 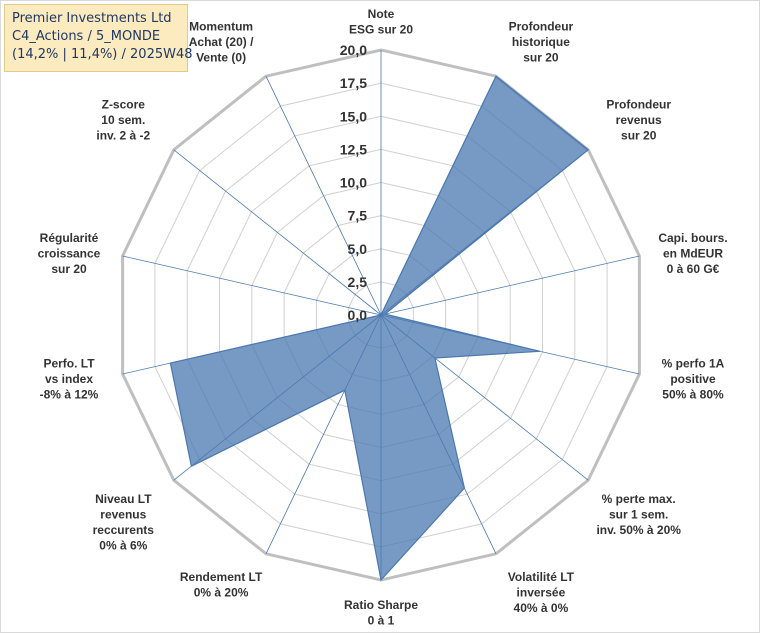 I want to click on tick-label: 10,0, so click(x=353, y=183).